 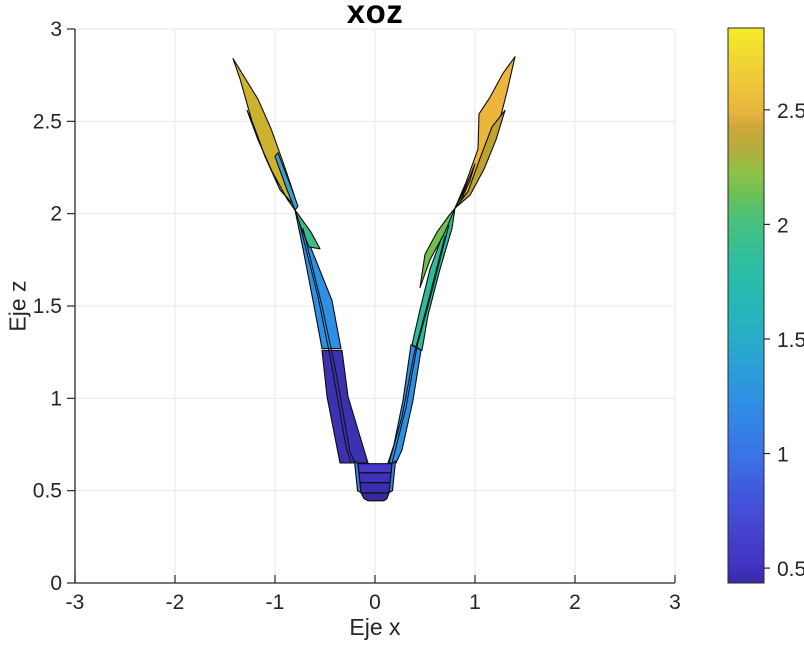 What do you see at coordinates (375, 15) in the screenshot?
I see `plot-title: xoz` at bounding box center [375, 15].